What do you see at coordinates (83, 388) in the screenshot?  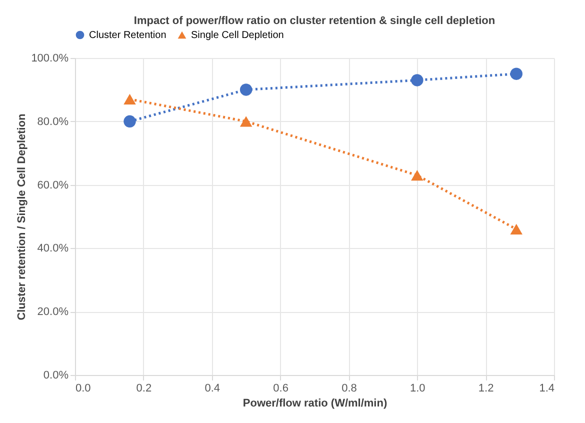 I see `x-tick-label: 0.0` at bounding box center [83, 388].